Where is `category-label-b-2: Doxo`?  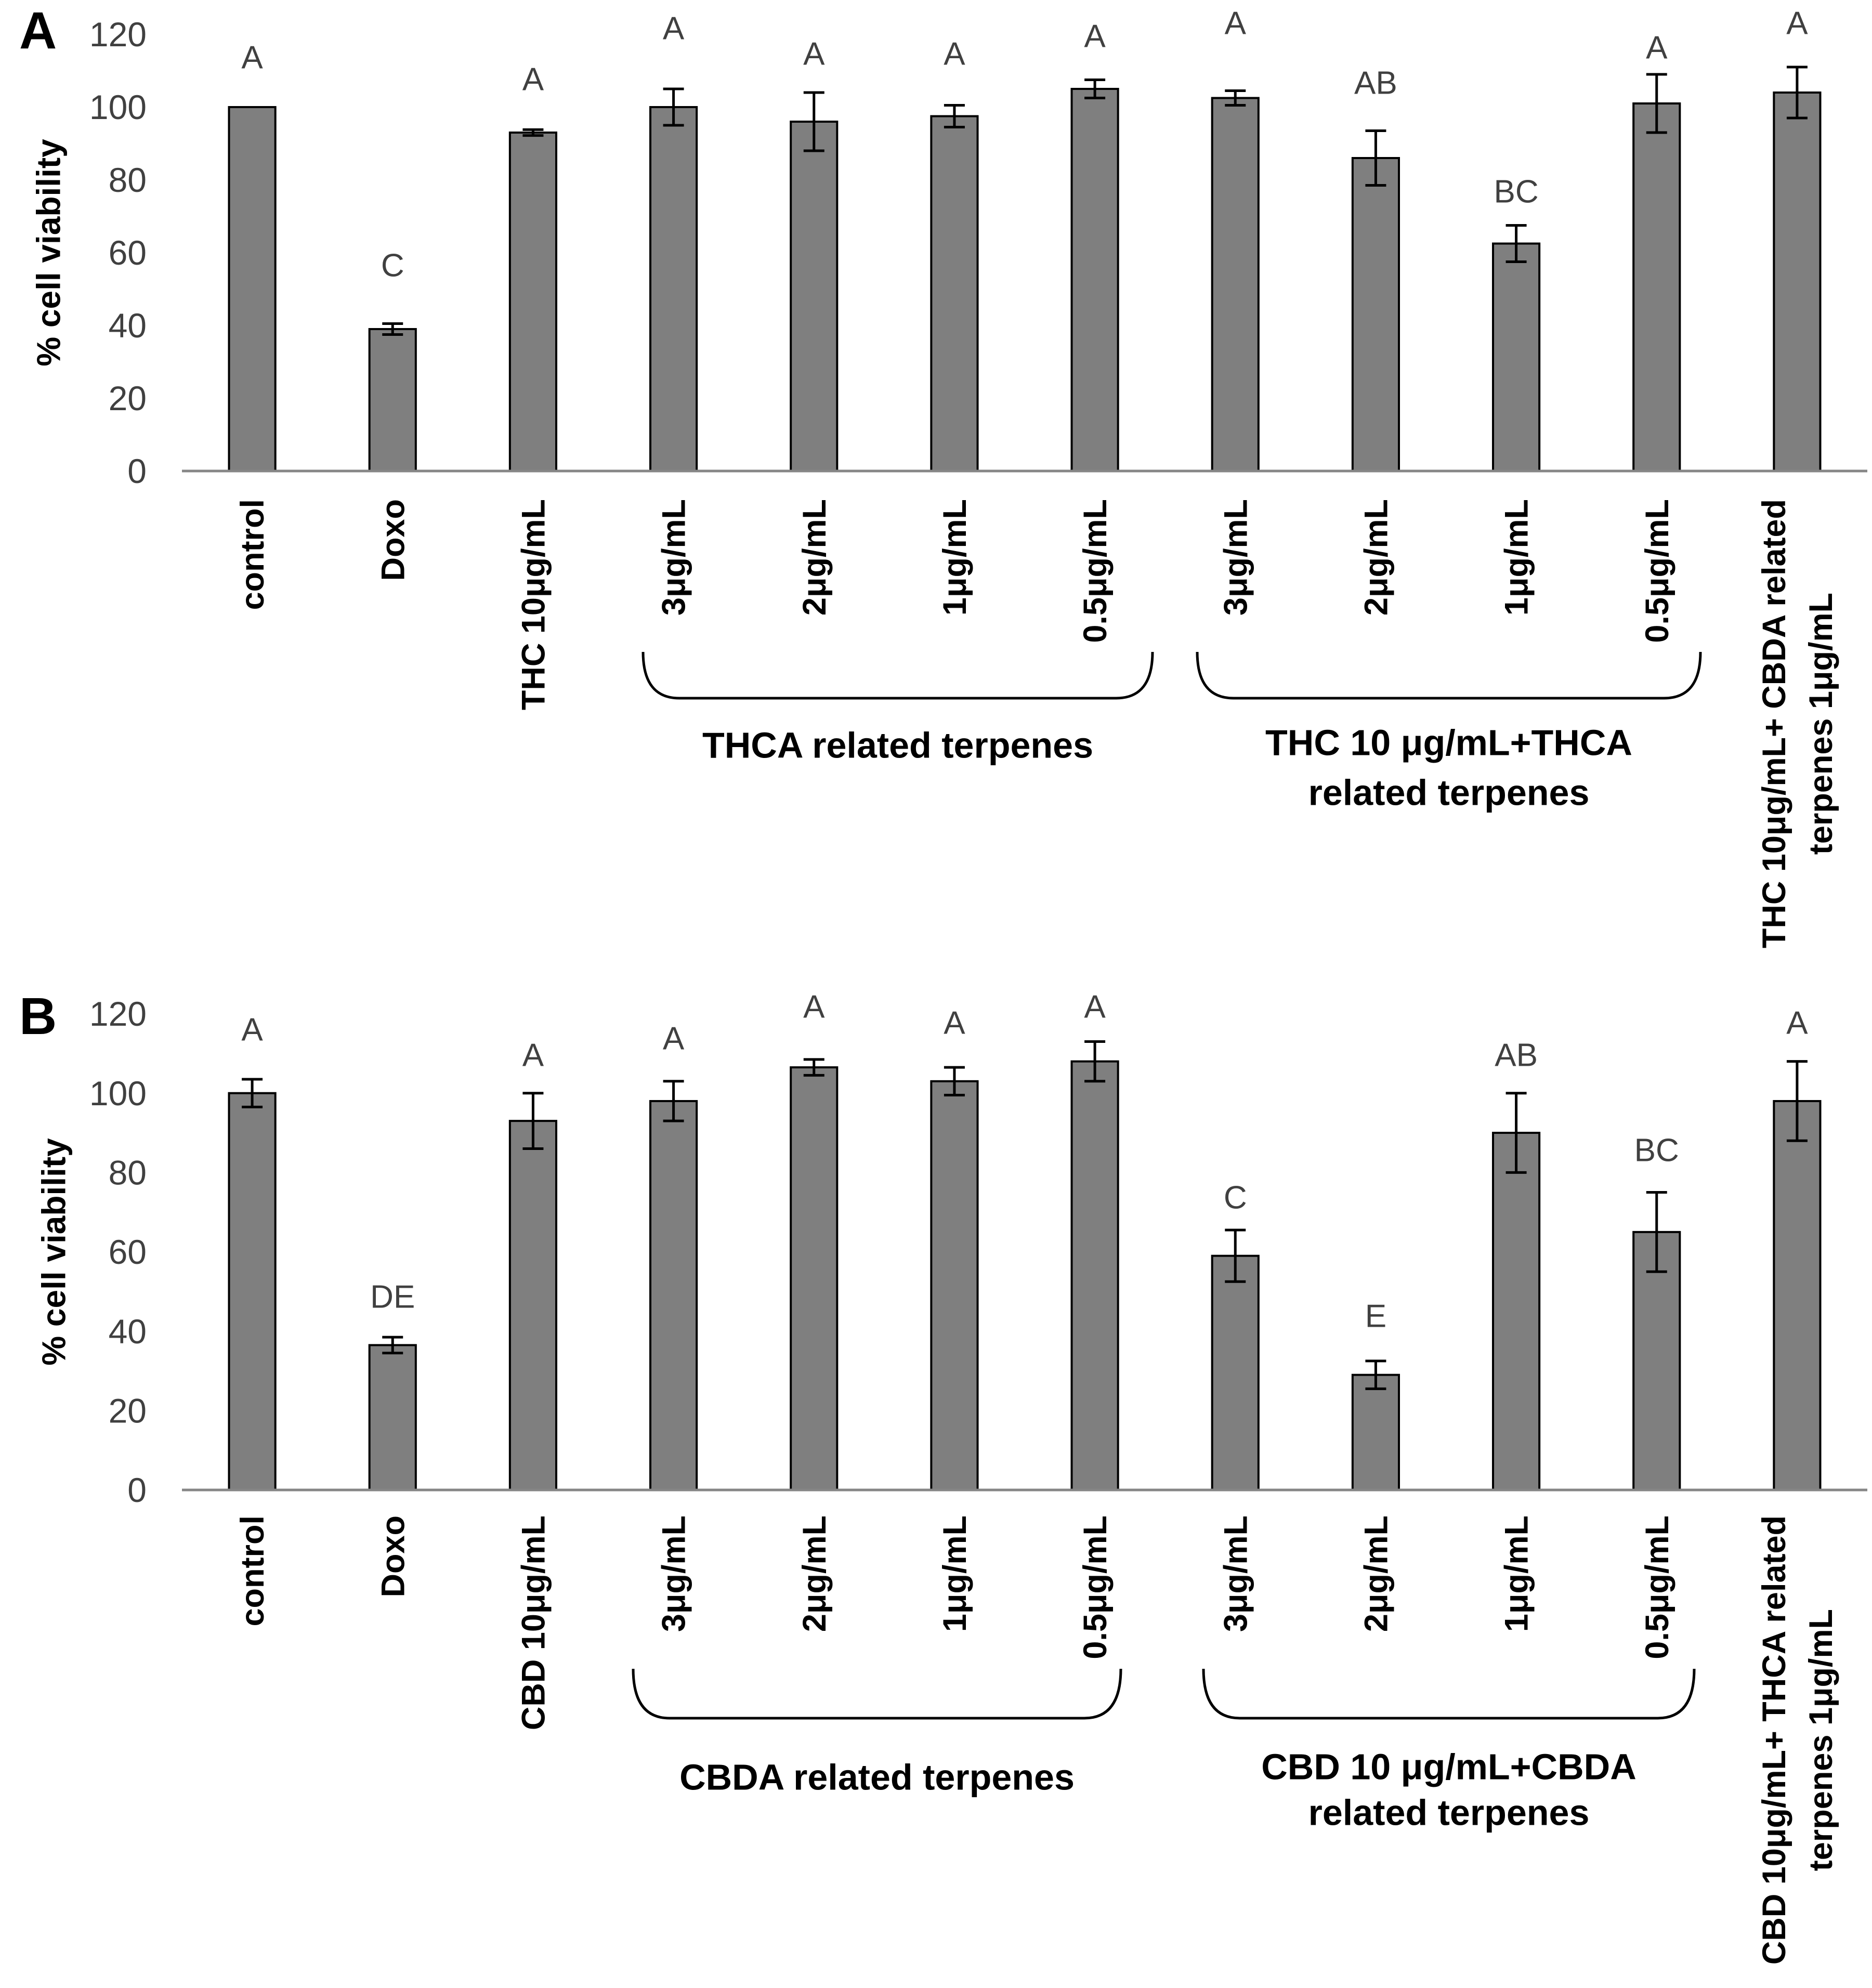 category-label-b-2: Doxo is located at coordinates (393, 1556).